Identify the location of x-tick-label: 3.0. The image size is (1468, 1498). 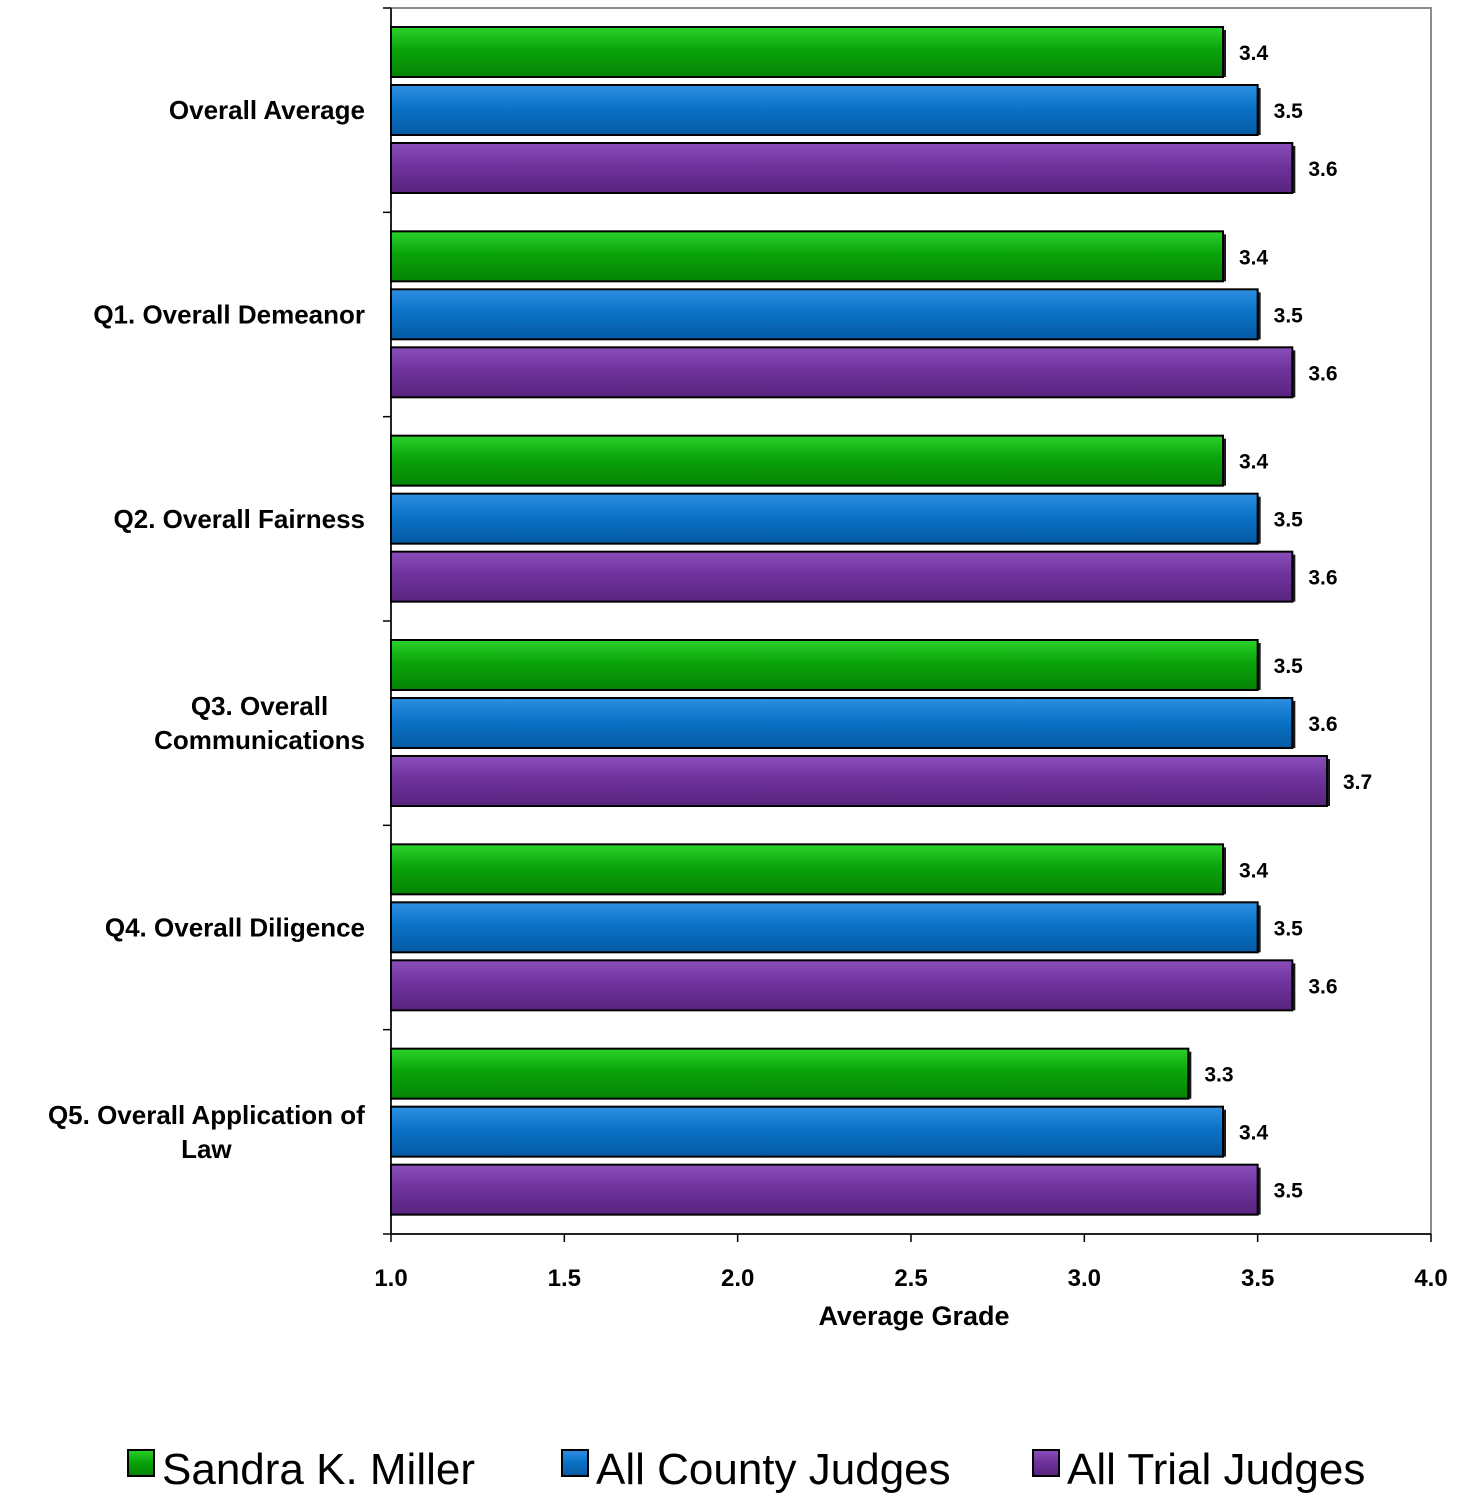
(1084, 1278).